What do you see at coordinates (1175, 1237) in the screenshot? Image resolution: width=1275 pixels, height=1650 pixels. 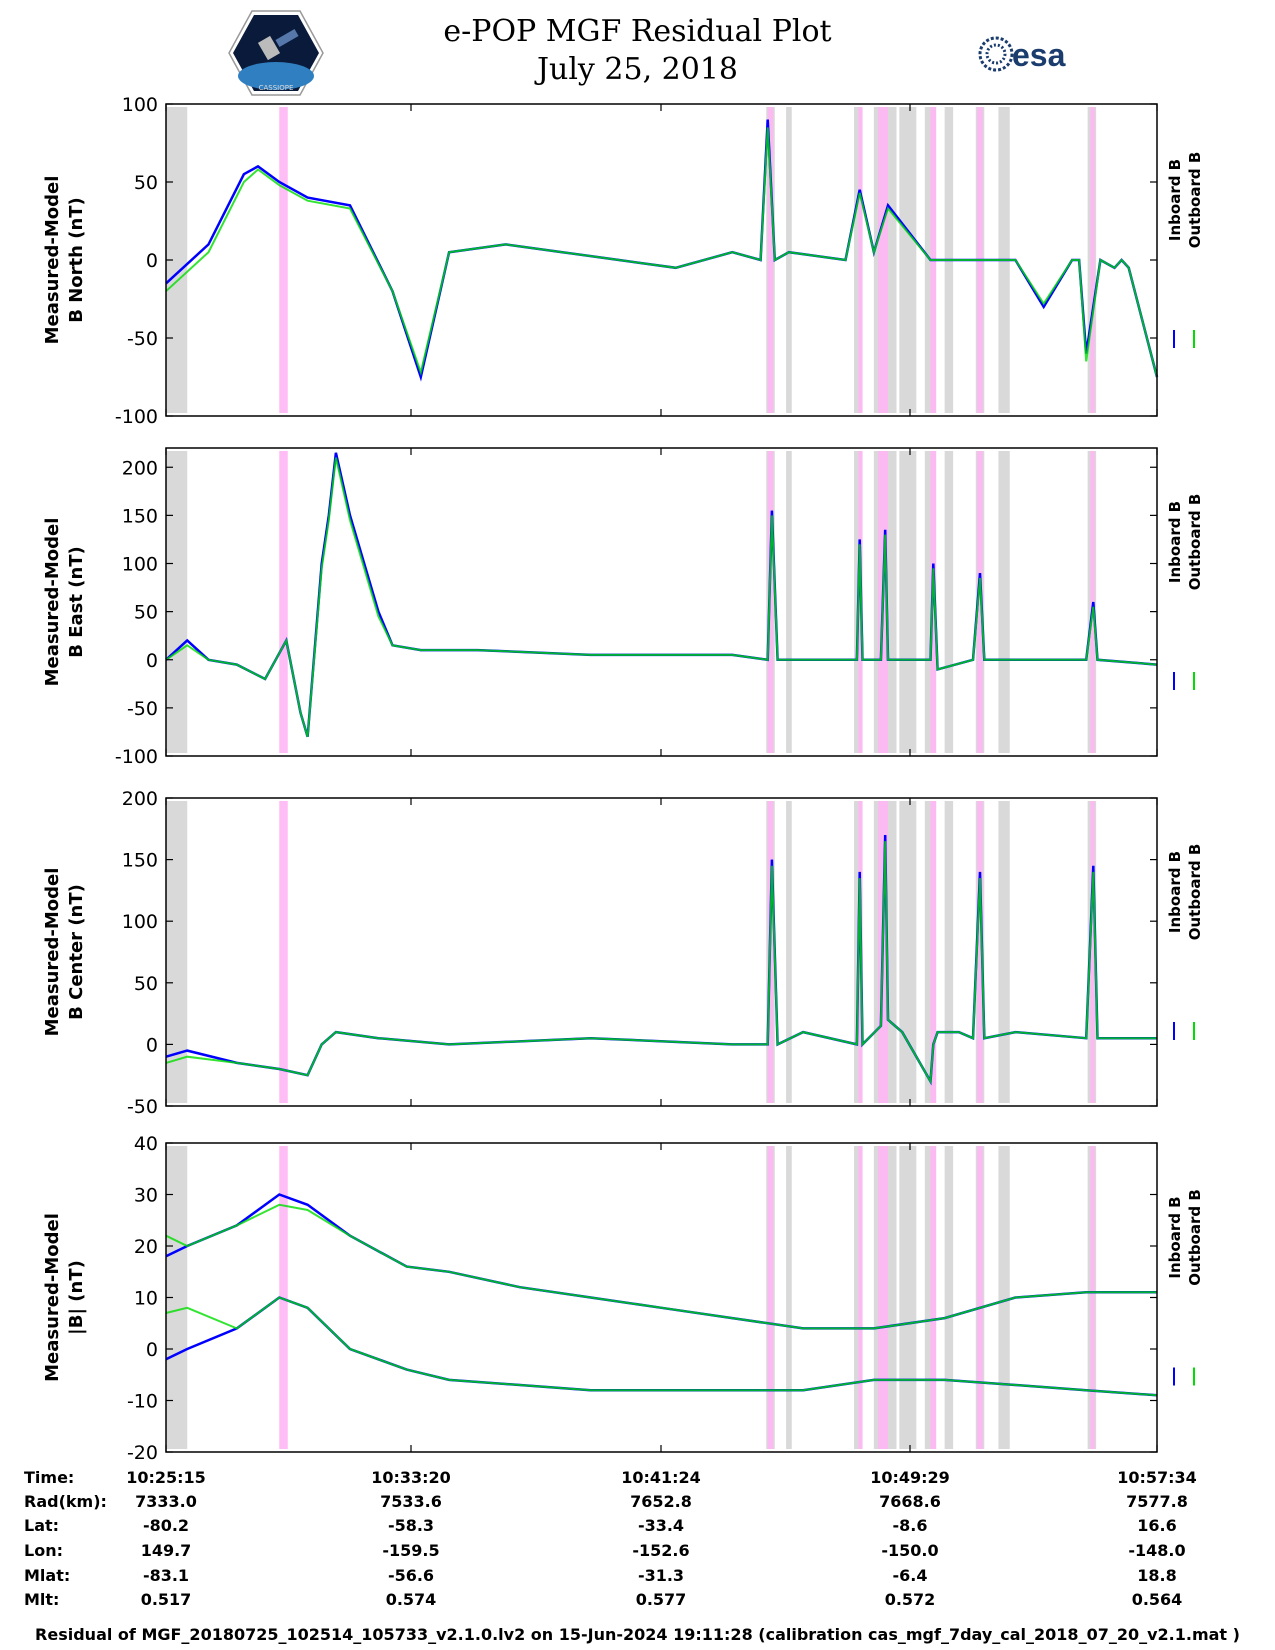 I see `legend-label-3-0: Inboard B` at bounding box center [1175, 1237].